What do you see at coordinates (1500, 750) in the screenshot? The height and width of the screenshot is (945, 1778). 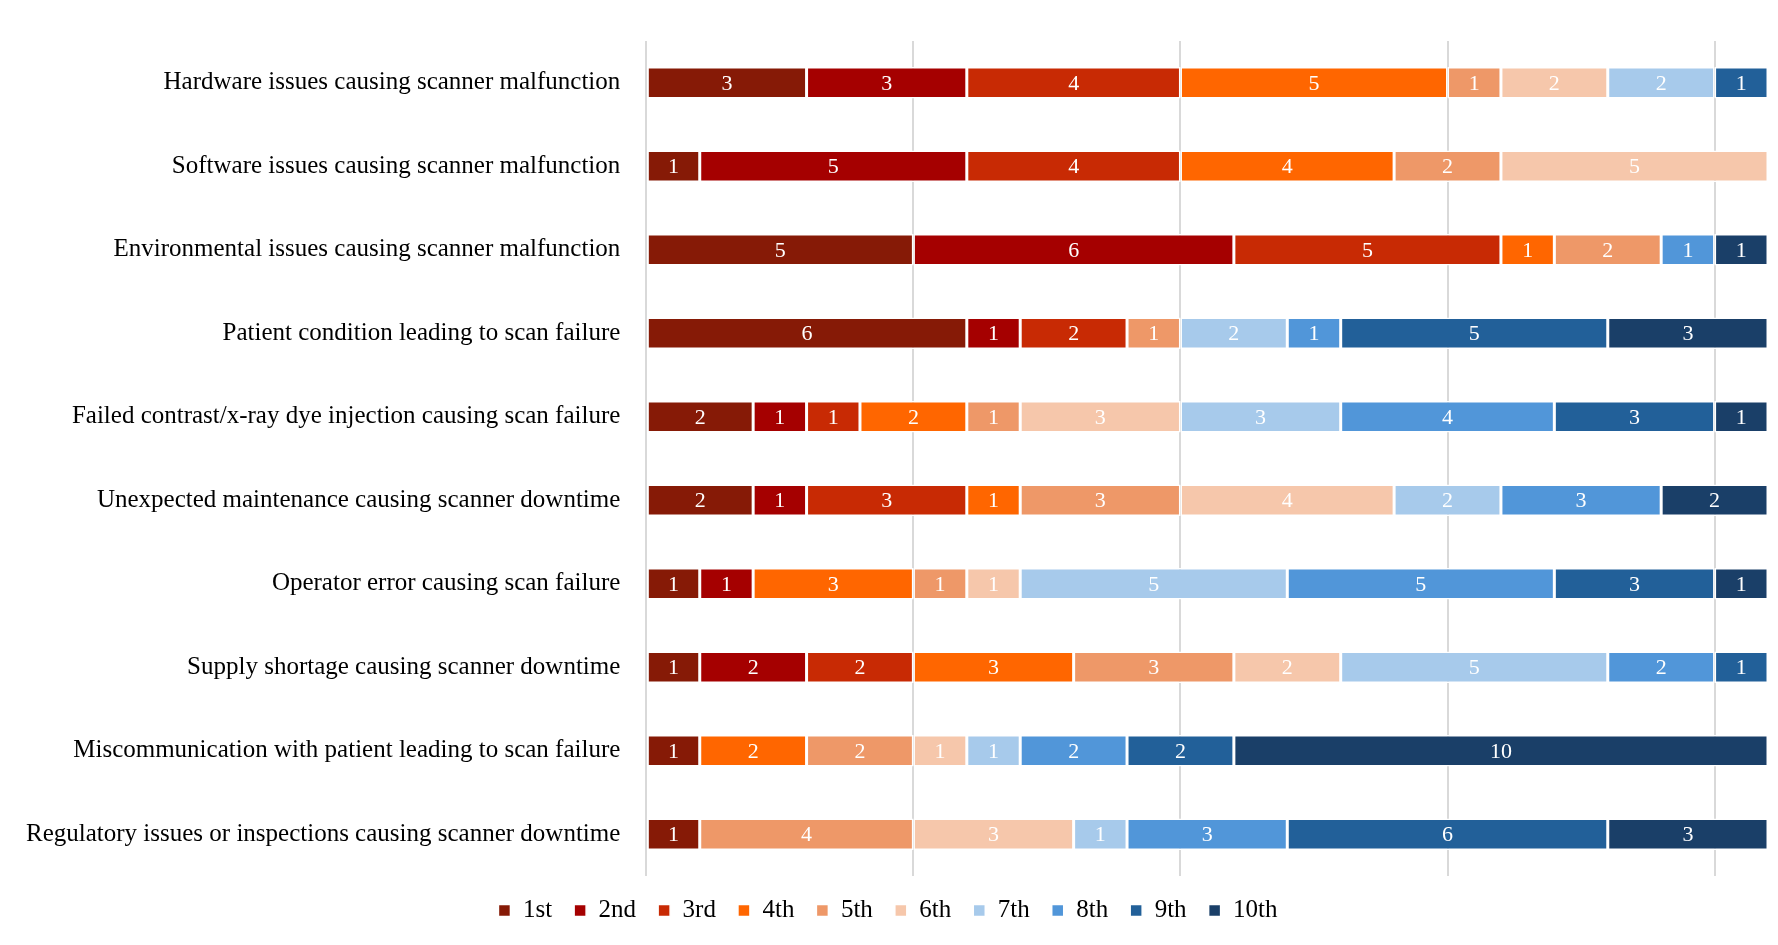 I see `data-label: 10` at bounding box center [1500, 750].